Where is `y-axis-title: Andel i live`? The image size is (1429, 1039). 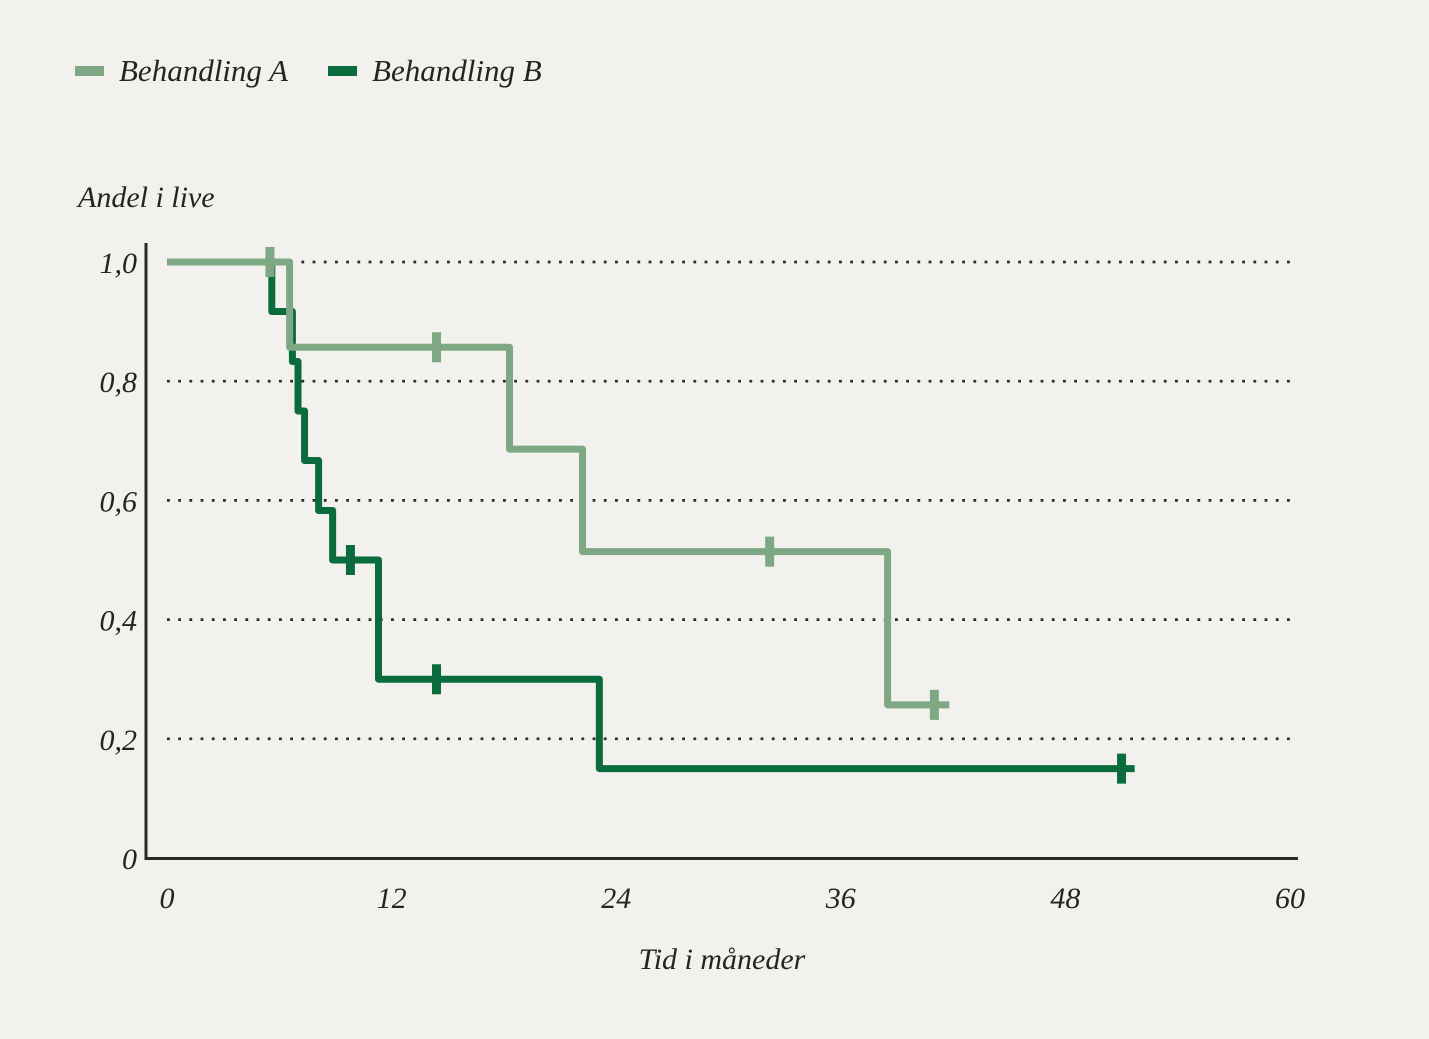 y-axis-title: Andel i live is located at coordinates (146, 197).